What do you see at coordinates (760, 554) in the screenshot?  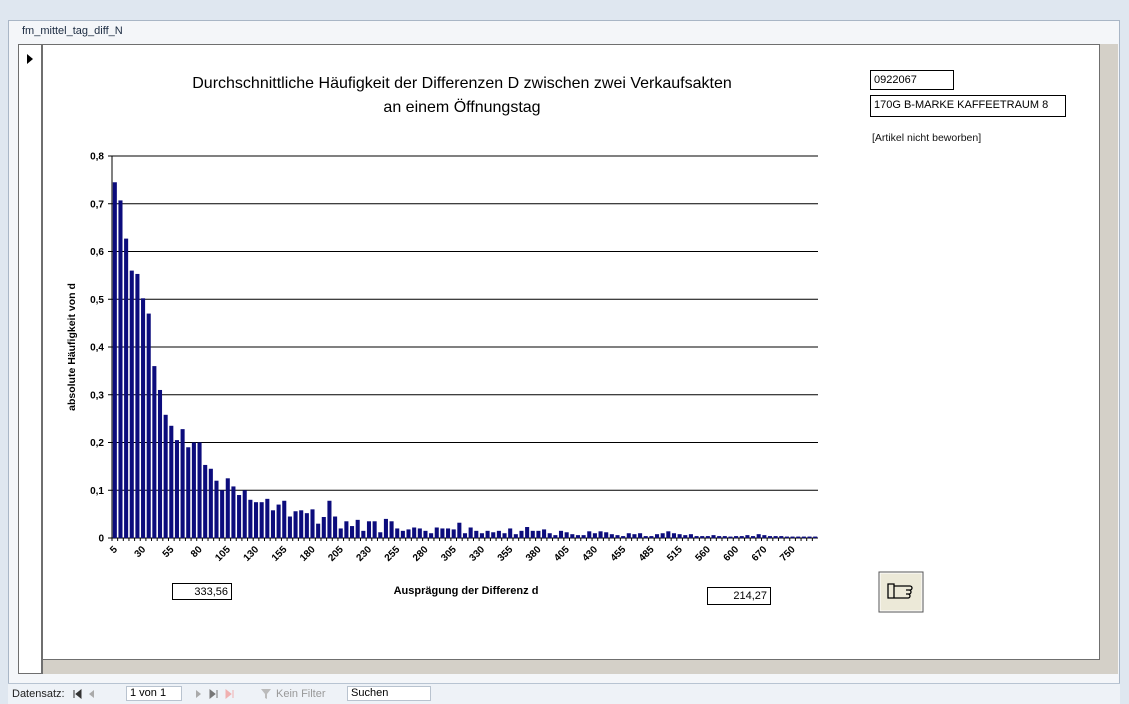 I see `x-tick-label: 670` at bounding box center [760, 554].